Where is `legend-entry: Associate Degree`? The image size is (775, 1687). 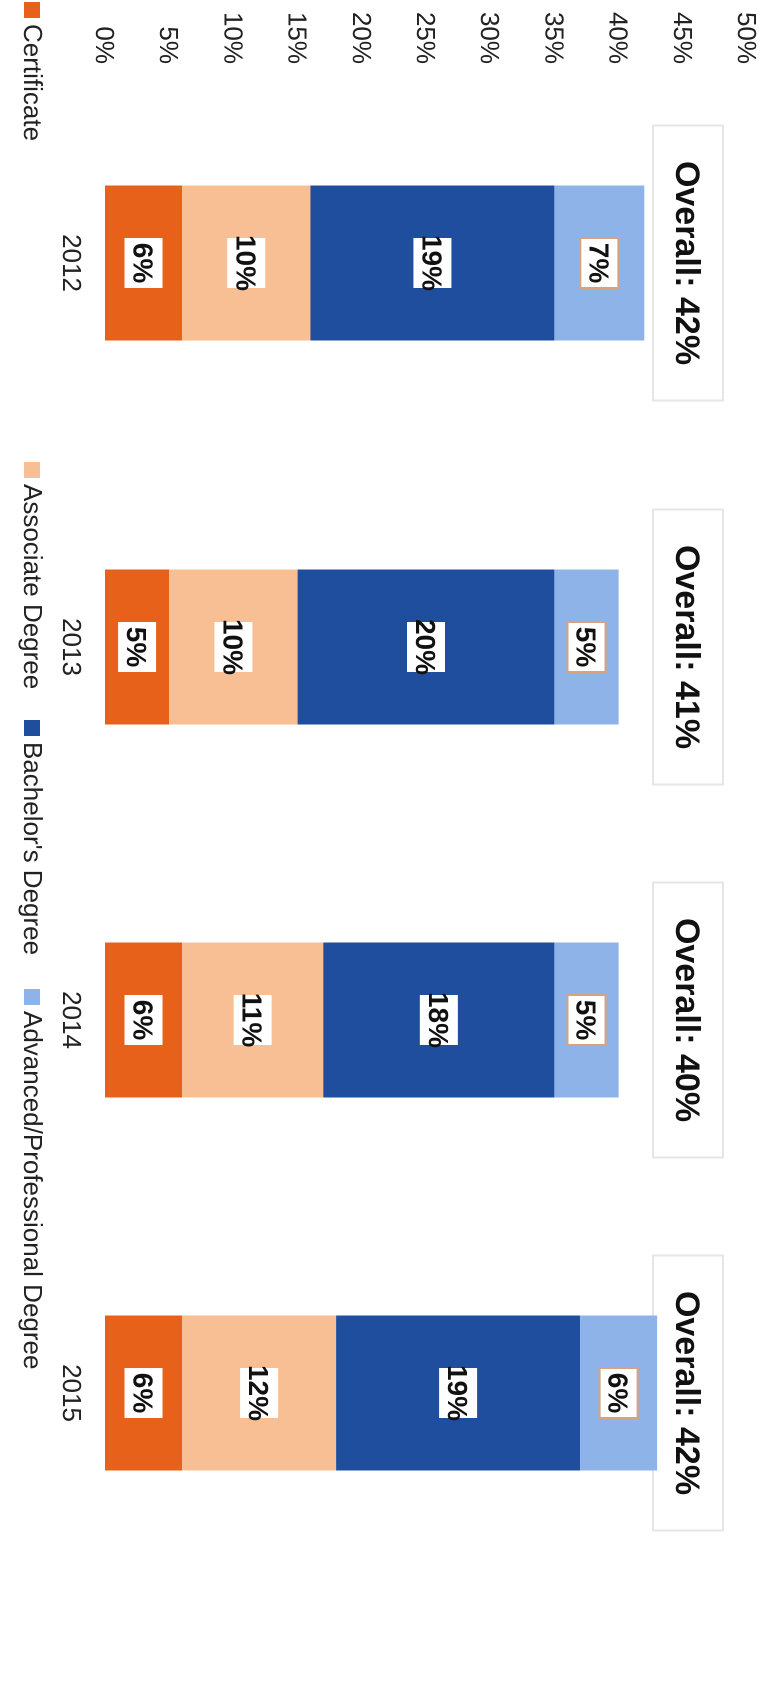 legend-entry: Associate Degree is located at coordinates (33, 586).